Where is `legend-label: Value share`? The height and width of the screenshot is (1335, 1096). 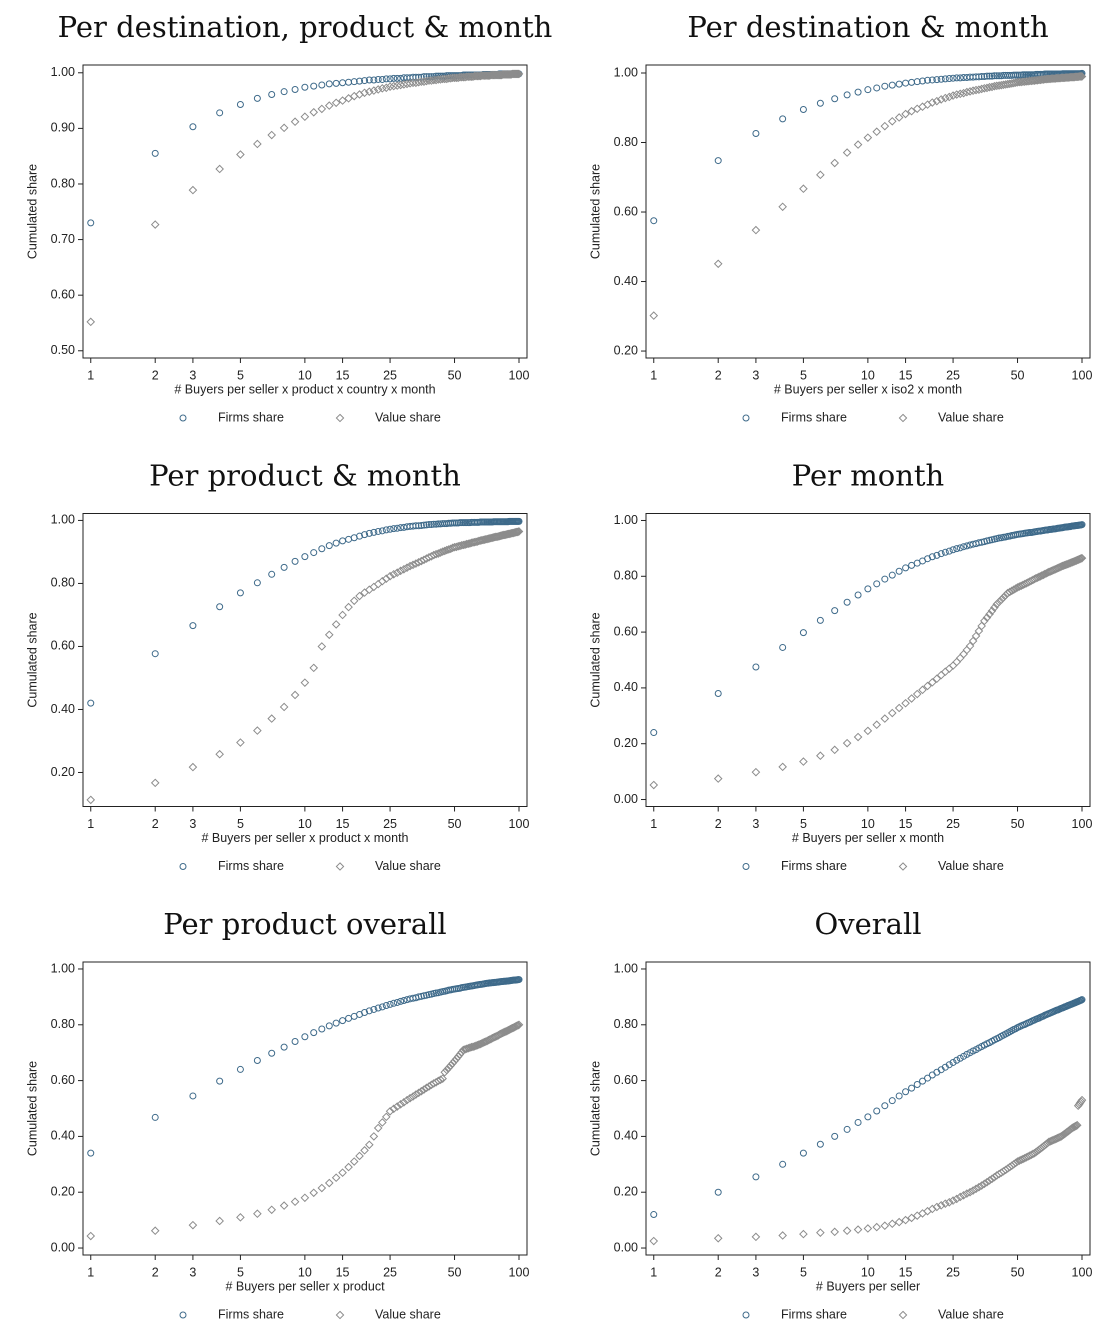
legend-label: Value share is located at coordinates (971, 417).